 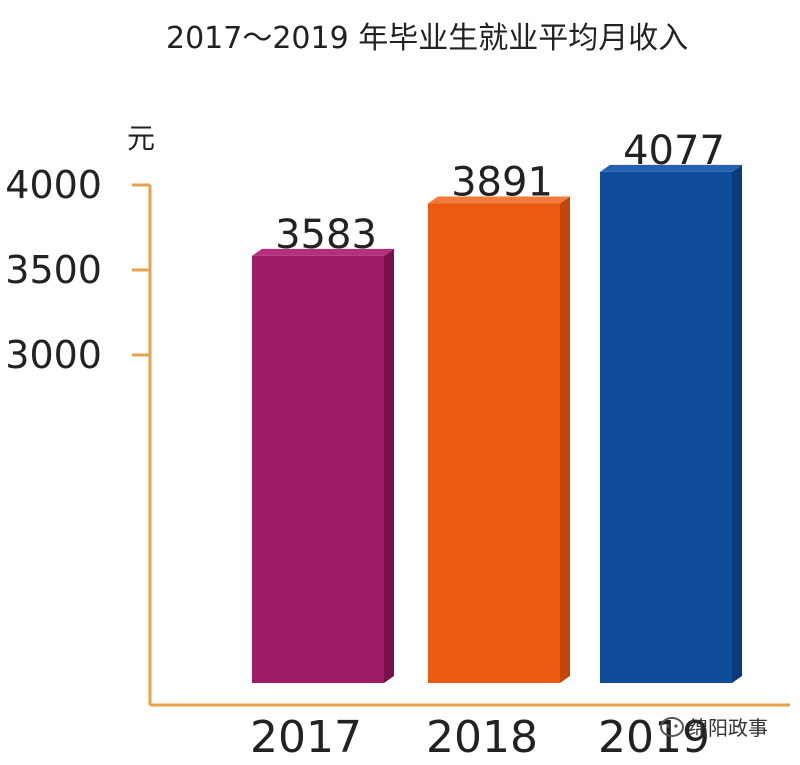 I want to click on y-tick-label: 3000, so click(x=53, y=355).